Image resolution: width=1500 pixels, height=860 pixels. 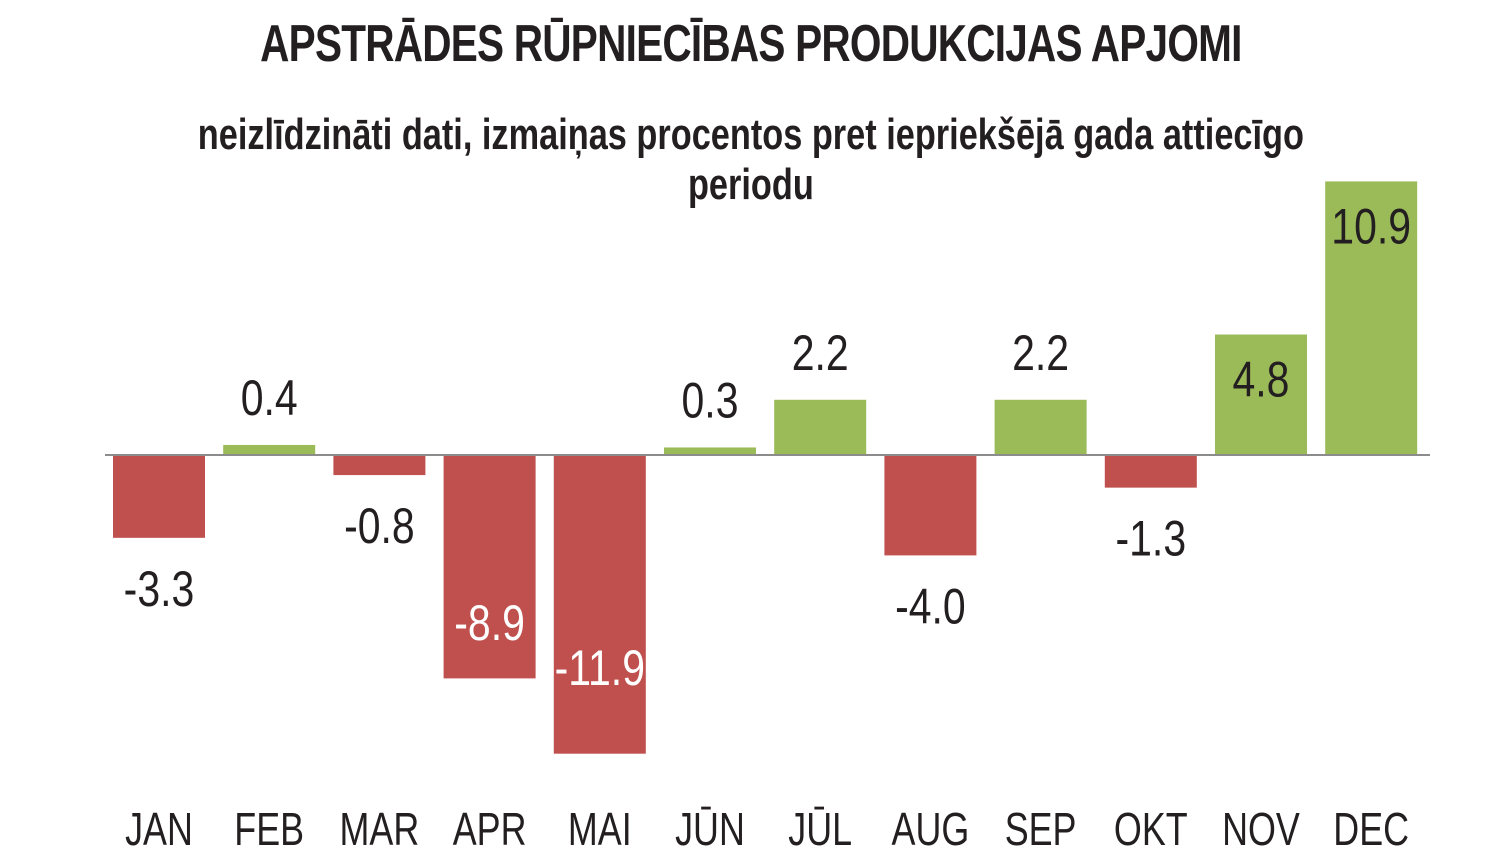 I want to click on bar-nov, so click(x=1261, y=394).